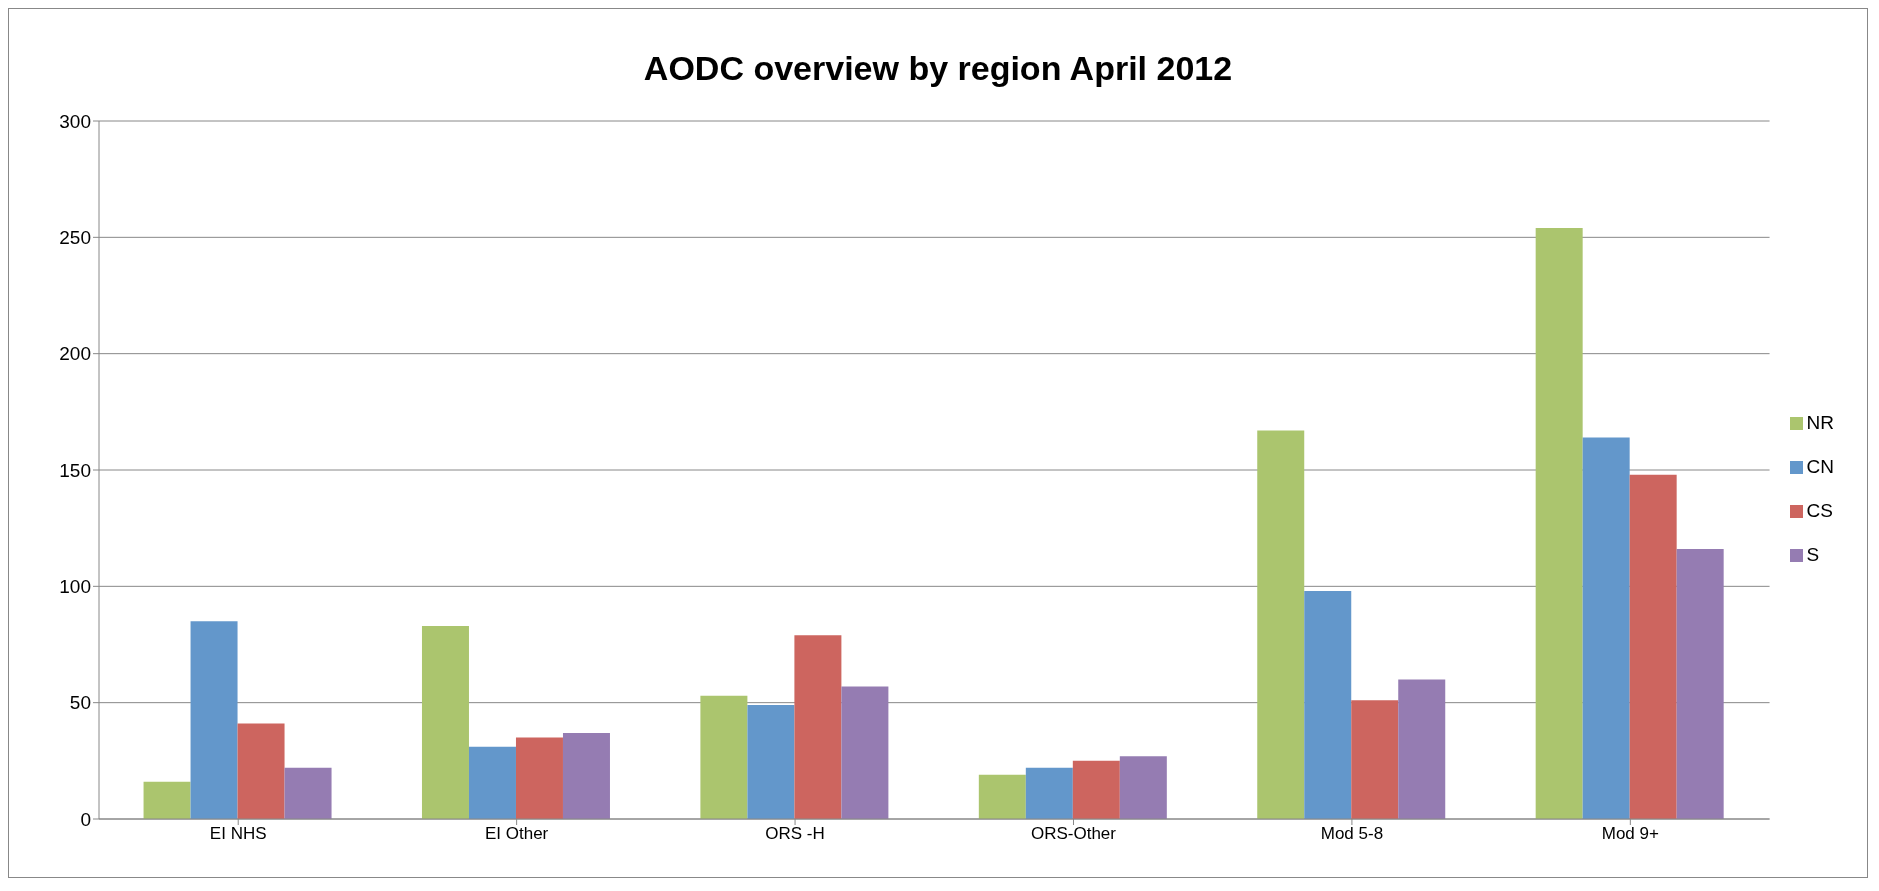 This screenshot has height=891, width=1879. What do you see at coordinates (1813, 554) in the screenshot?
I see `legend-label: S` at bounding box center [1813, 554].